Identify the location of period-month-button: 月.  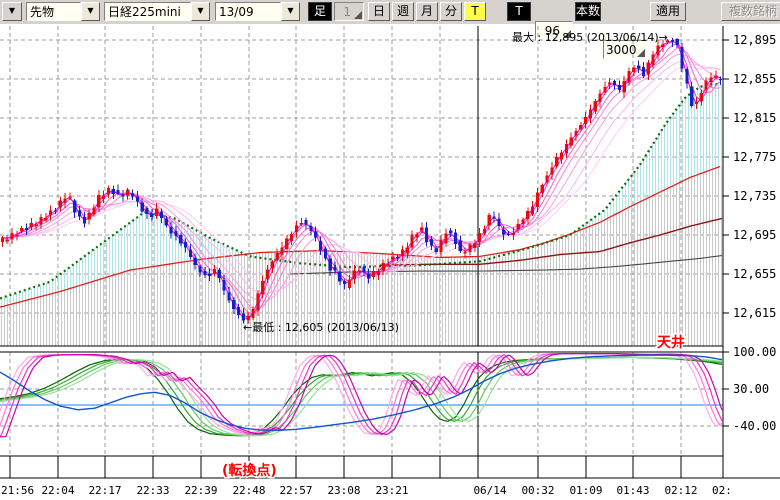
(427, 11).